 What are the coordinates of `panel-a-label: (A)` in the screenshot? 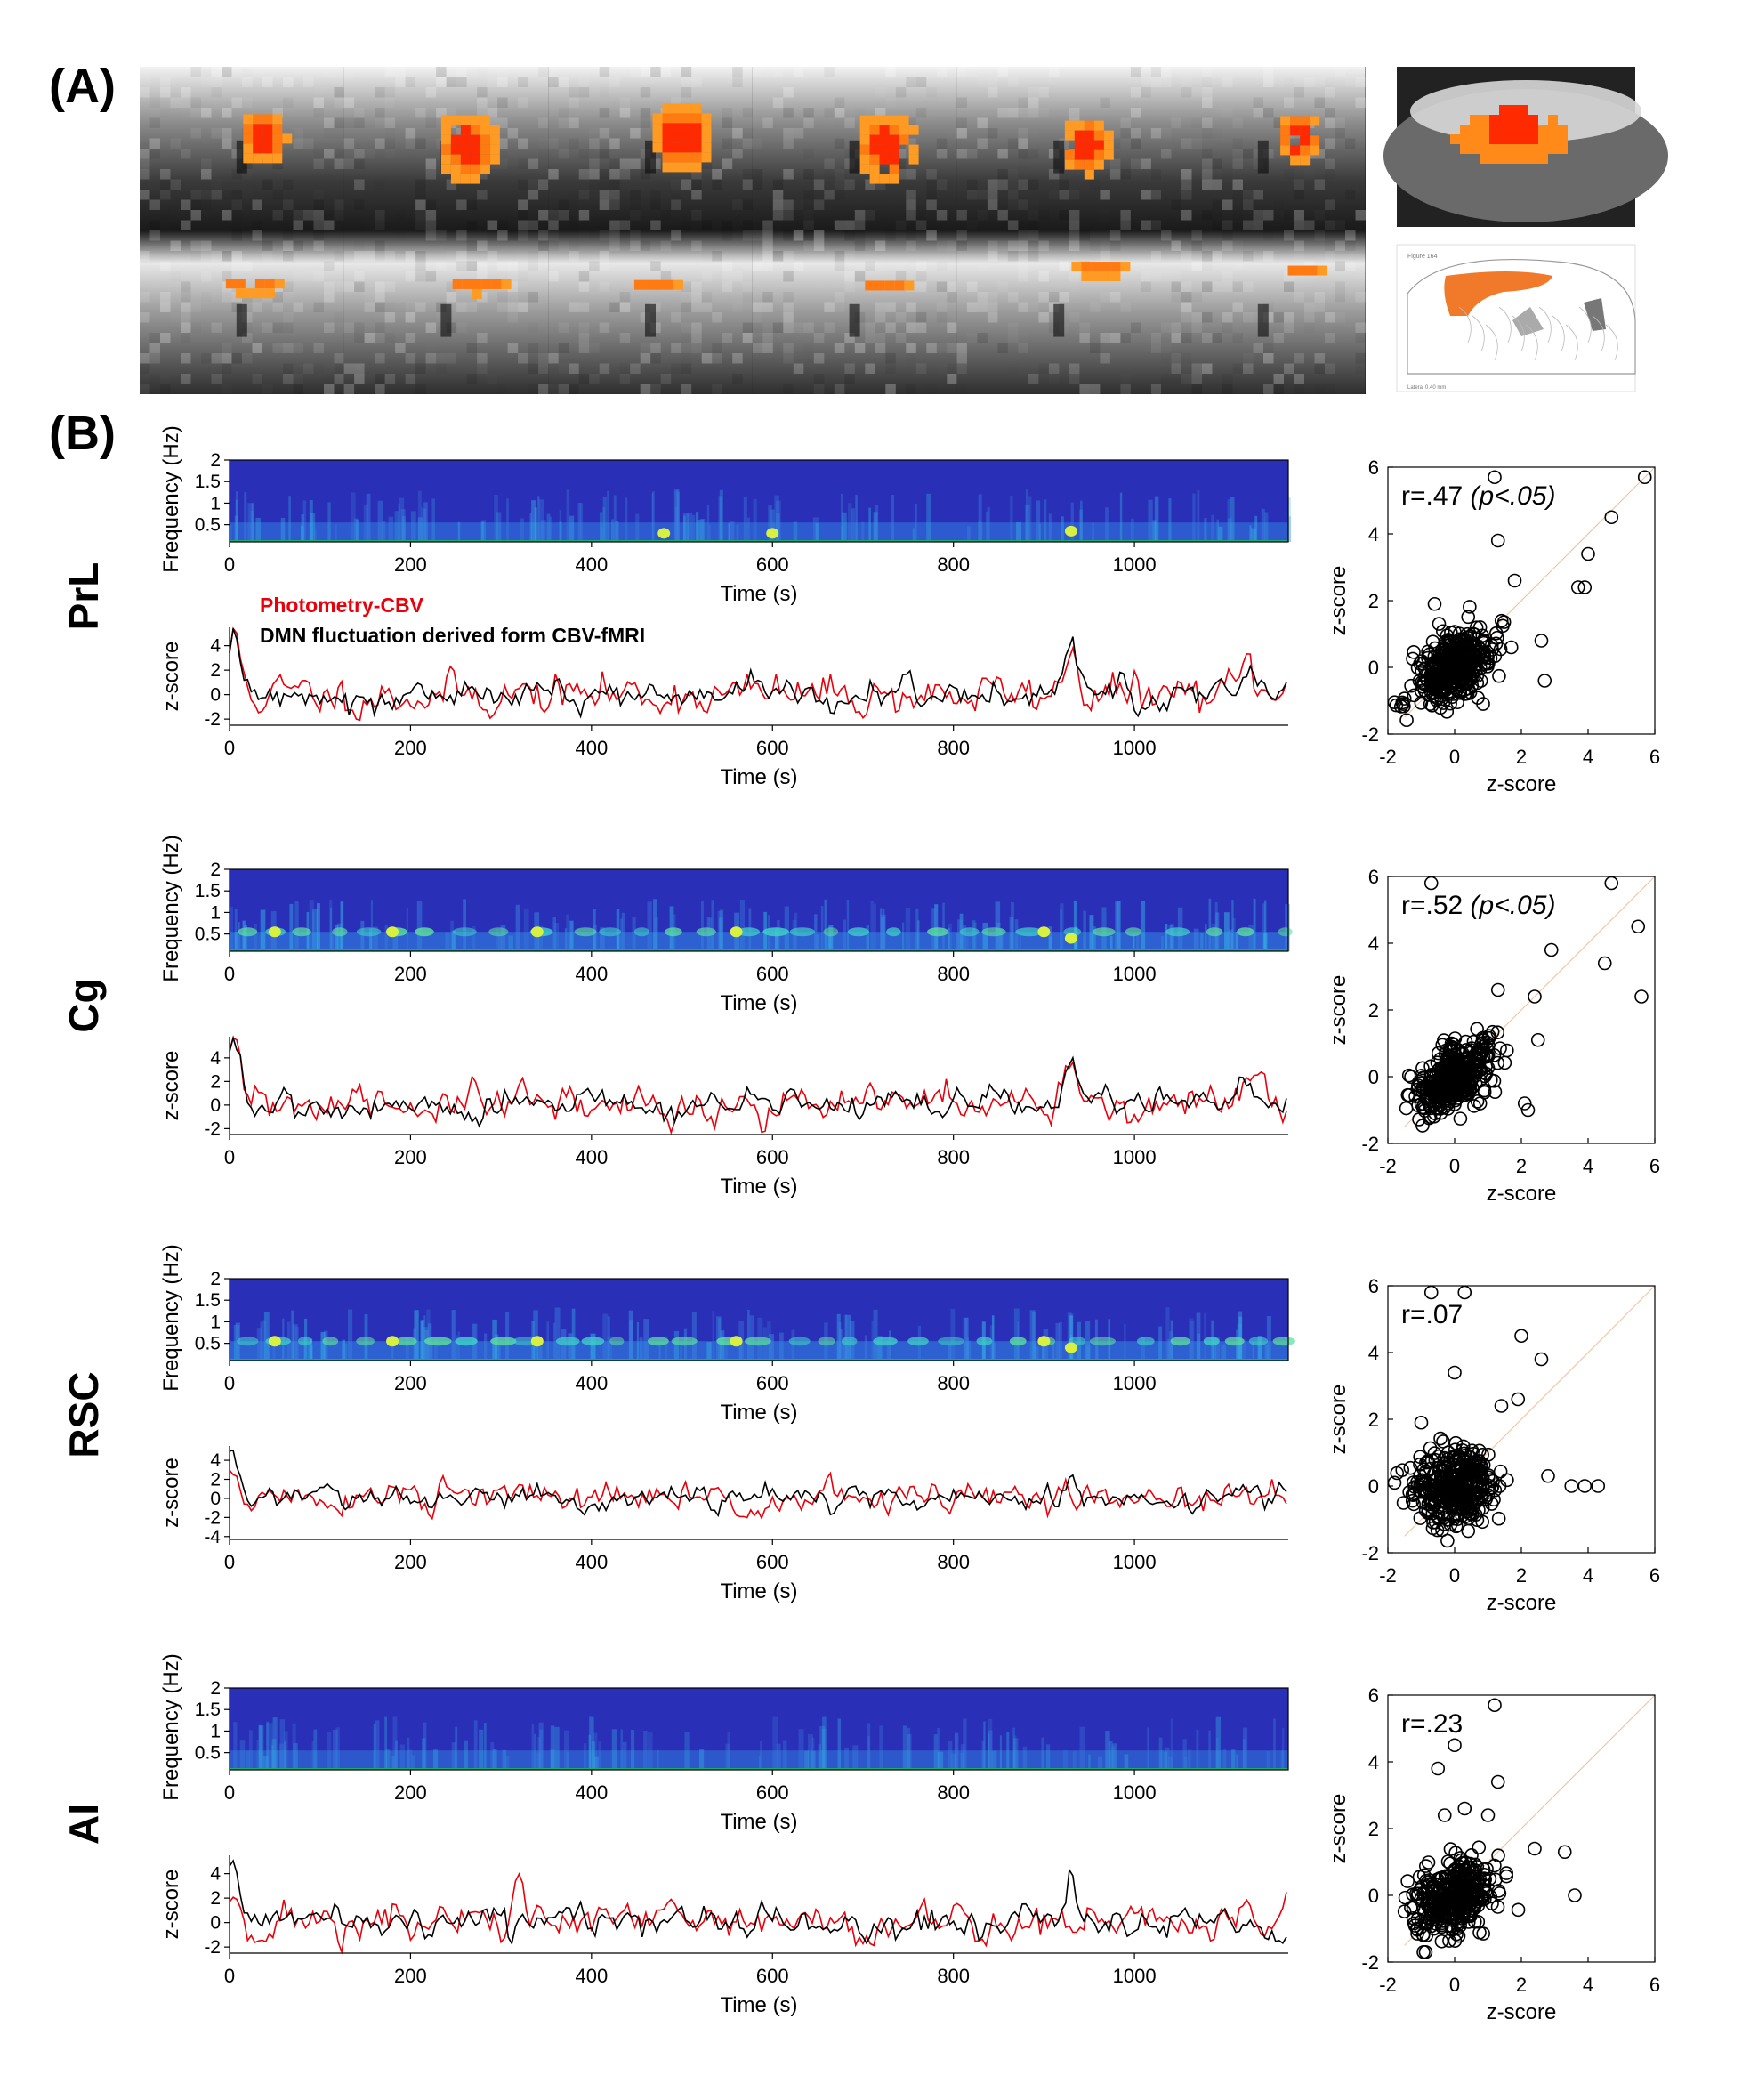 It's located at (82, 86).